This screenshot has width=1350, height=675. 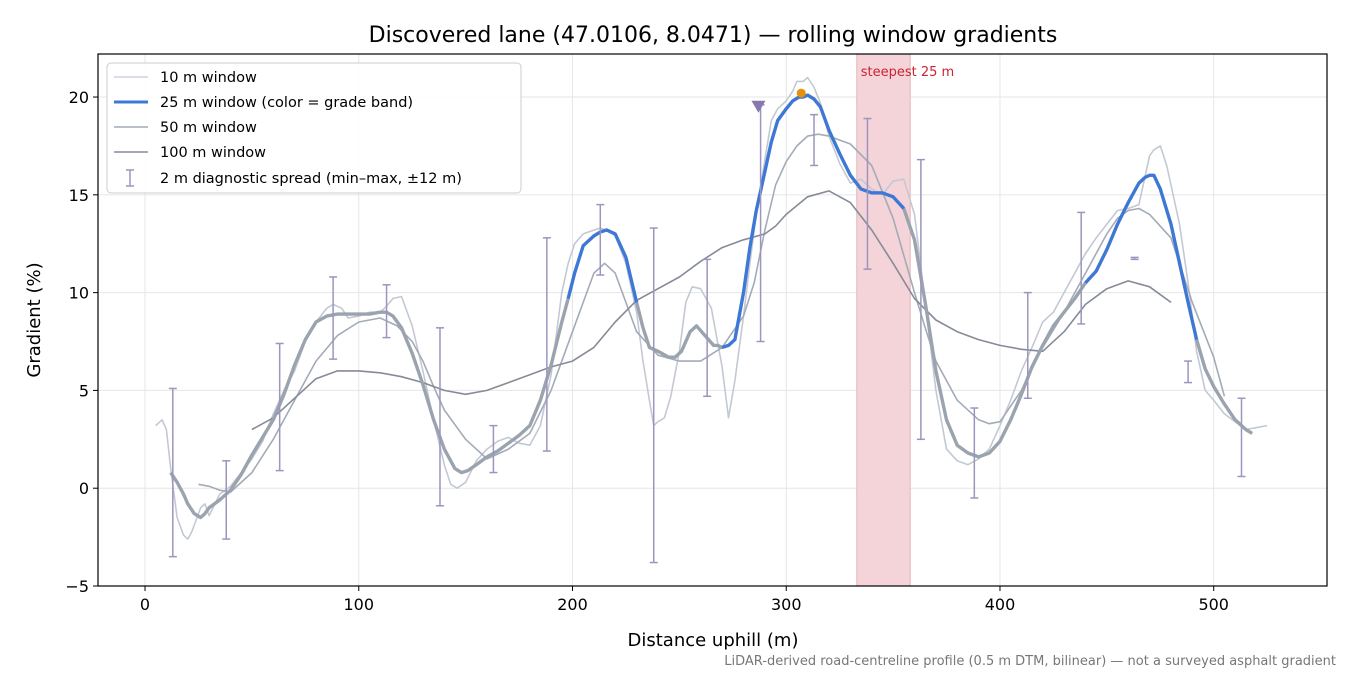 What do you see at coordinates (208, 128) in the screenshot?
I see `legend-label-50m: 50 m window` at bounding box center [208, 128].